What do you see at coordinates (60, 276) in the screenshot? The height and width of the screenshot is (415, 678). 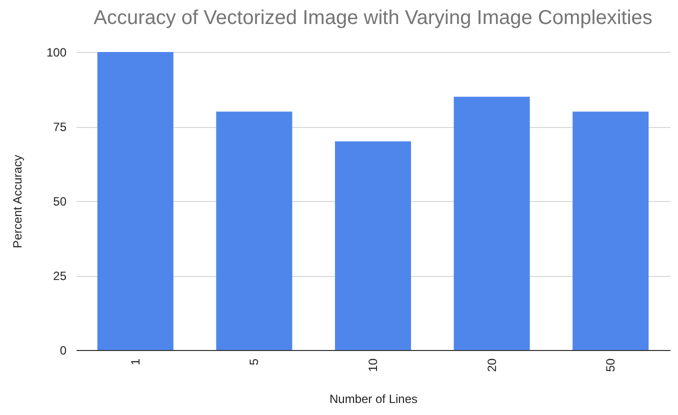 I see `y-tick-label: 25` at bounding box center [60, 276].